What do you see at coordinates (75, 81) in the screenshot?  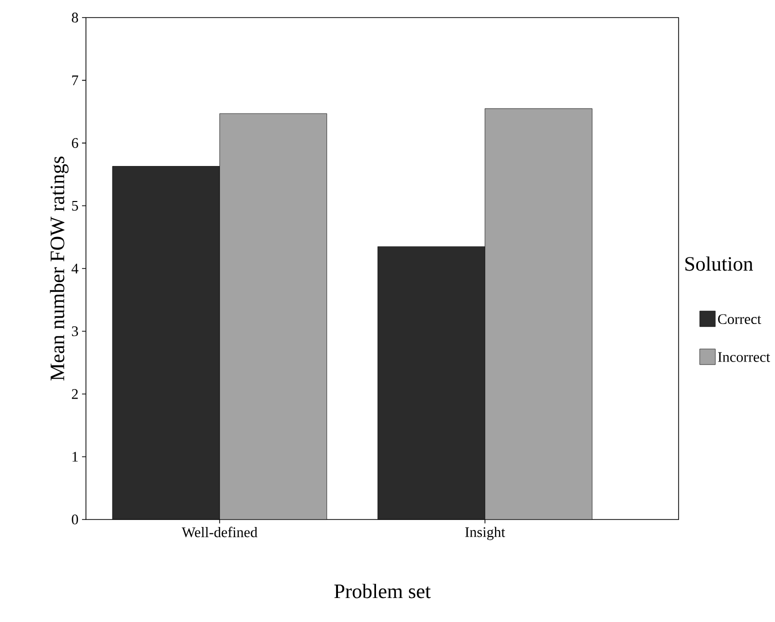 I see `y-tick-label: 7` at bounding box center [75, 81].